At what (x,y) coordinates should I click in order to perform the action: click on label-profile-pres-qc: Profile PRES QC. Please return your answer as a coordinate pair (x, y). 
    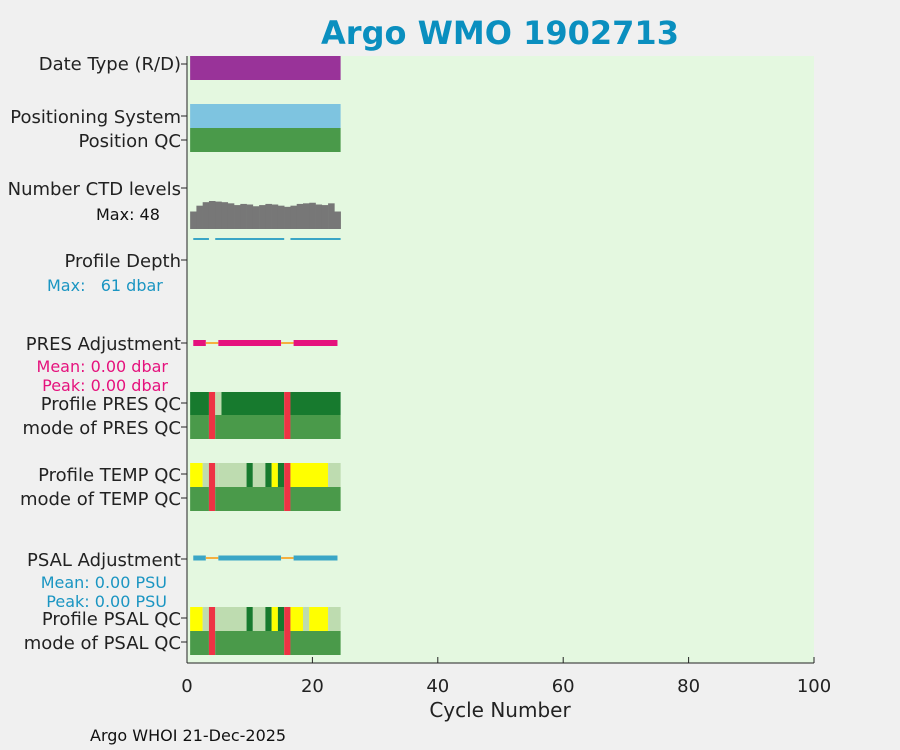
    Looking at the image, I should click on (111, 404).